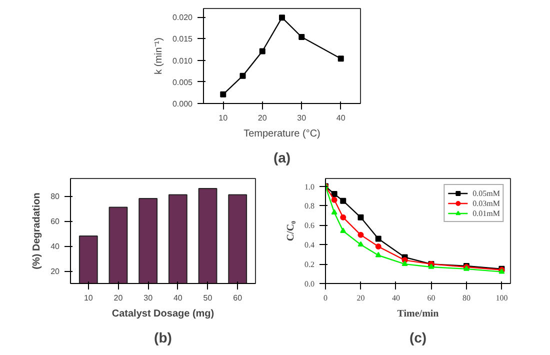 Image resolution: width=550 pixels, height=355 pixels. What do you see at coordinates (183, 82) in the screenshot?
I see `y-tick-label: 0.005` at bounding box center [183, 82].